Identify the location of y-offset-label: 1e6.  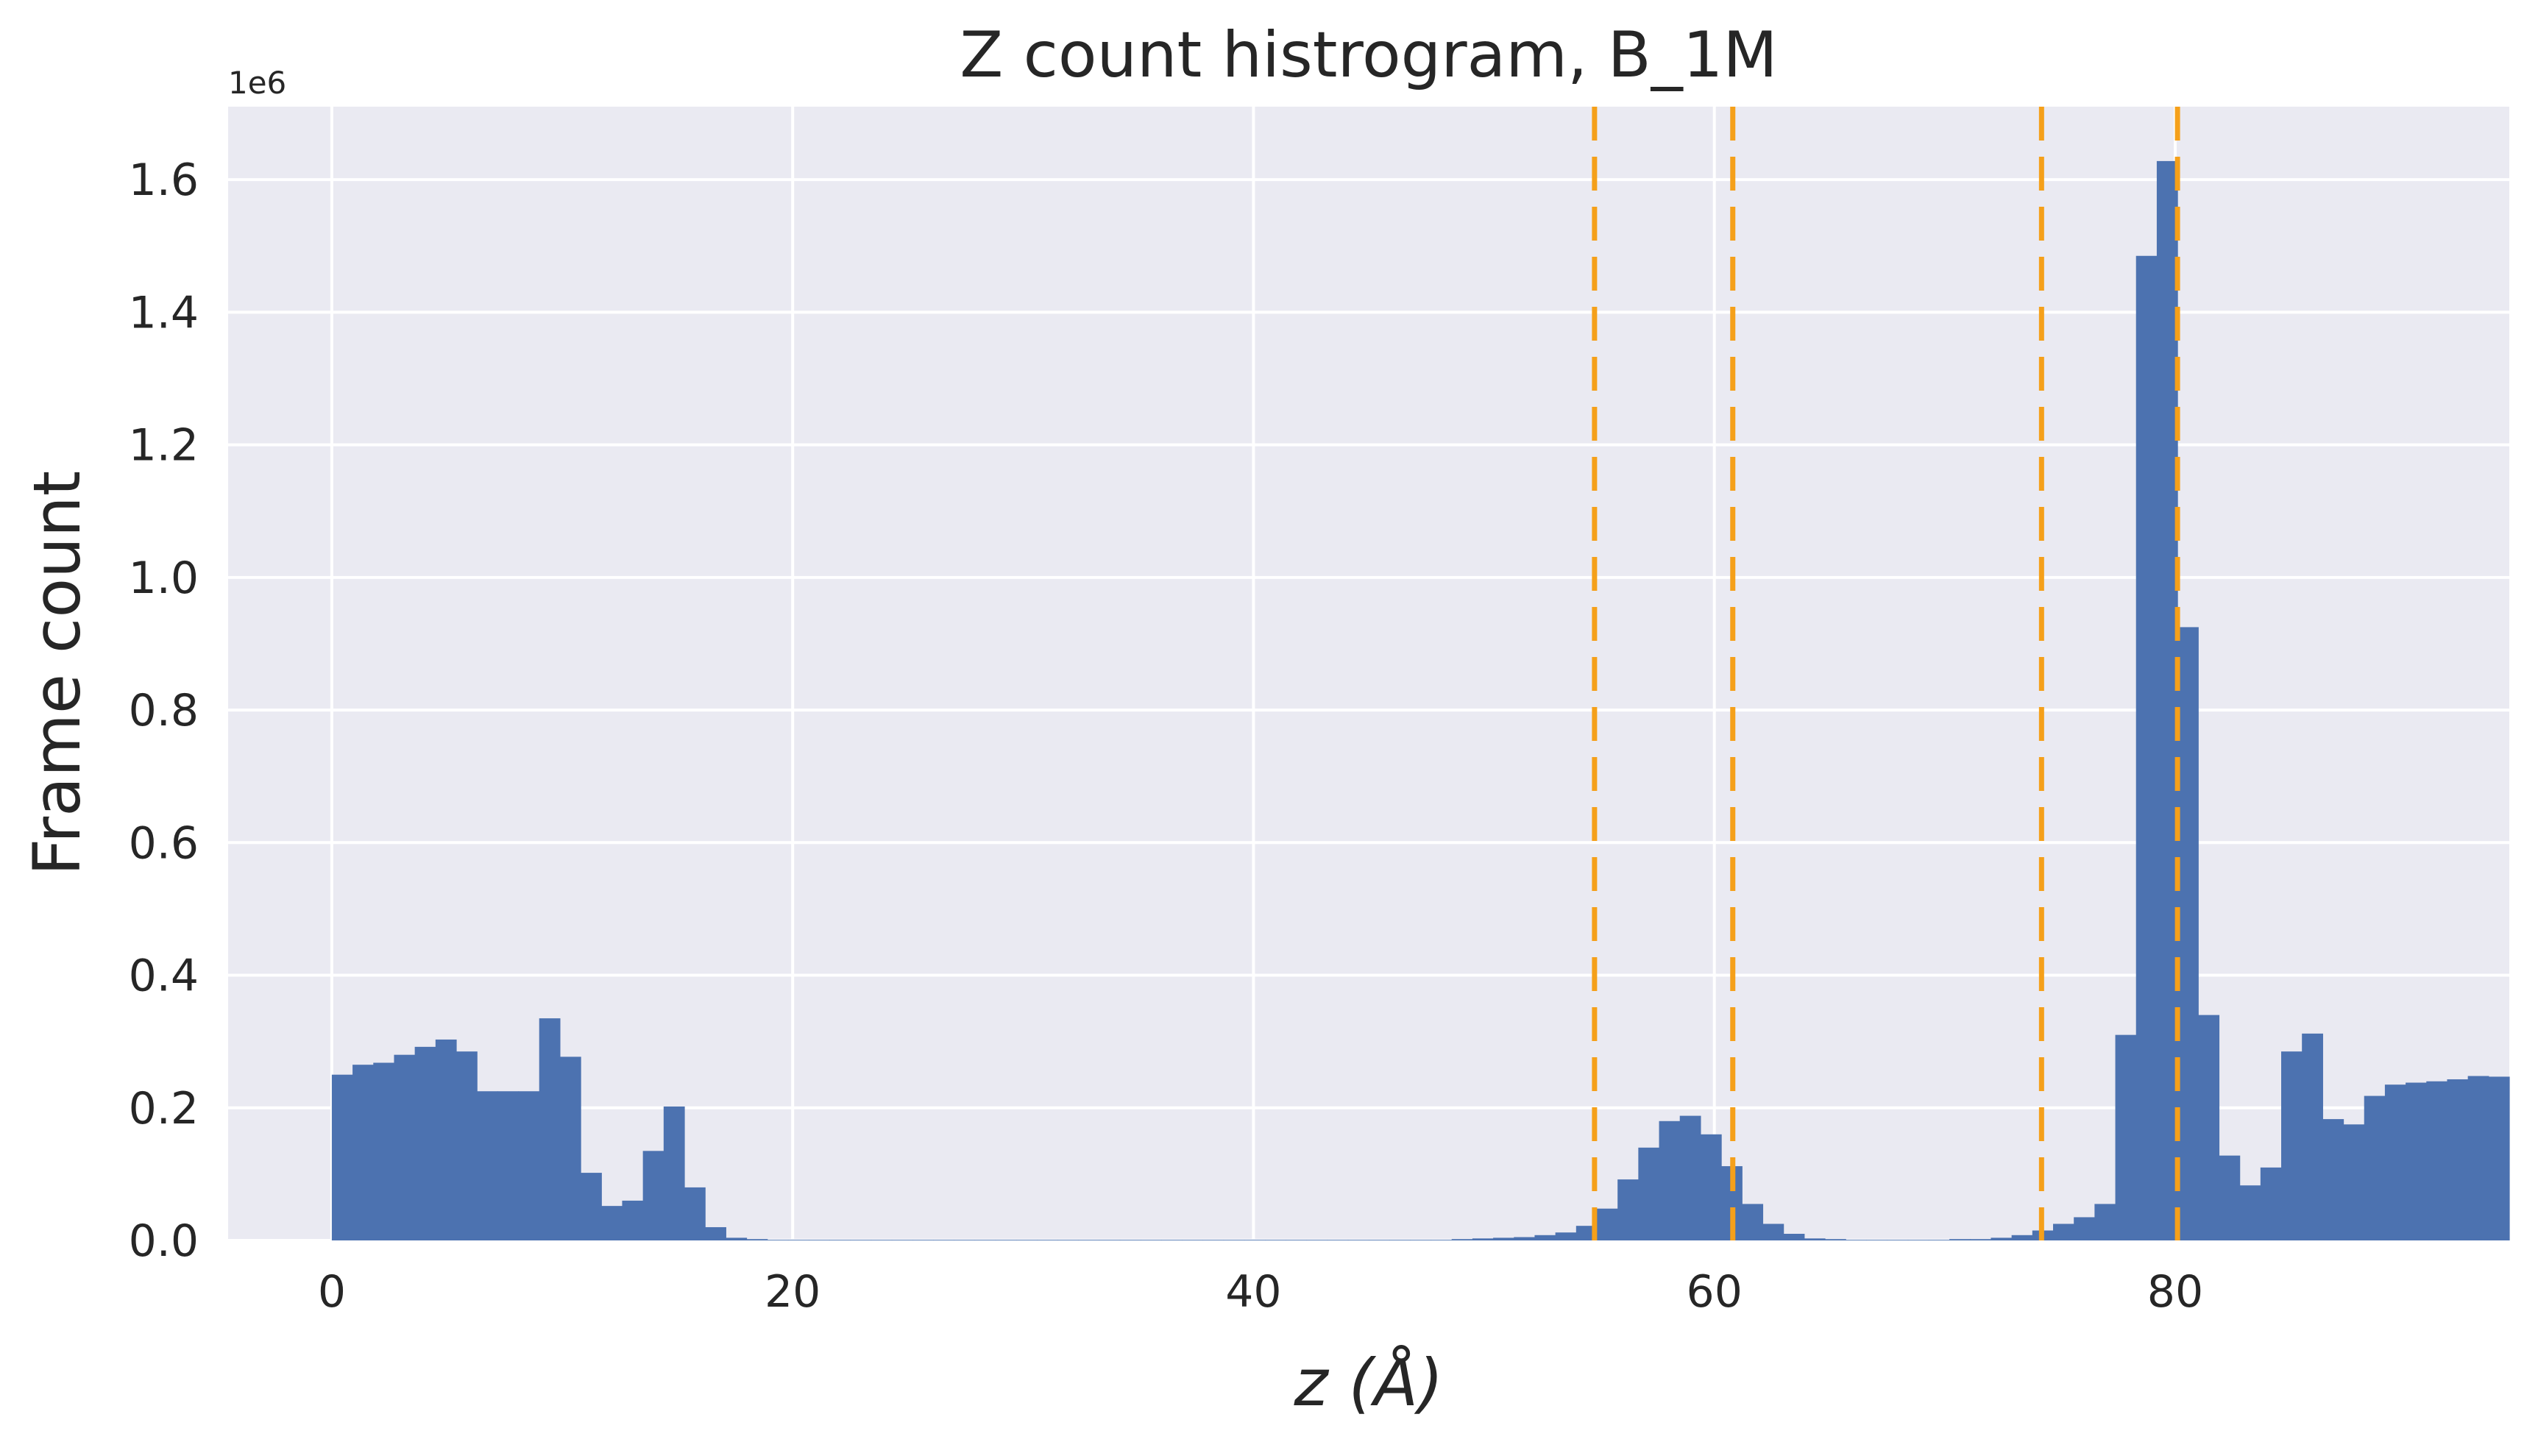
(257, 83).